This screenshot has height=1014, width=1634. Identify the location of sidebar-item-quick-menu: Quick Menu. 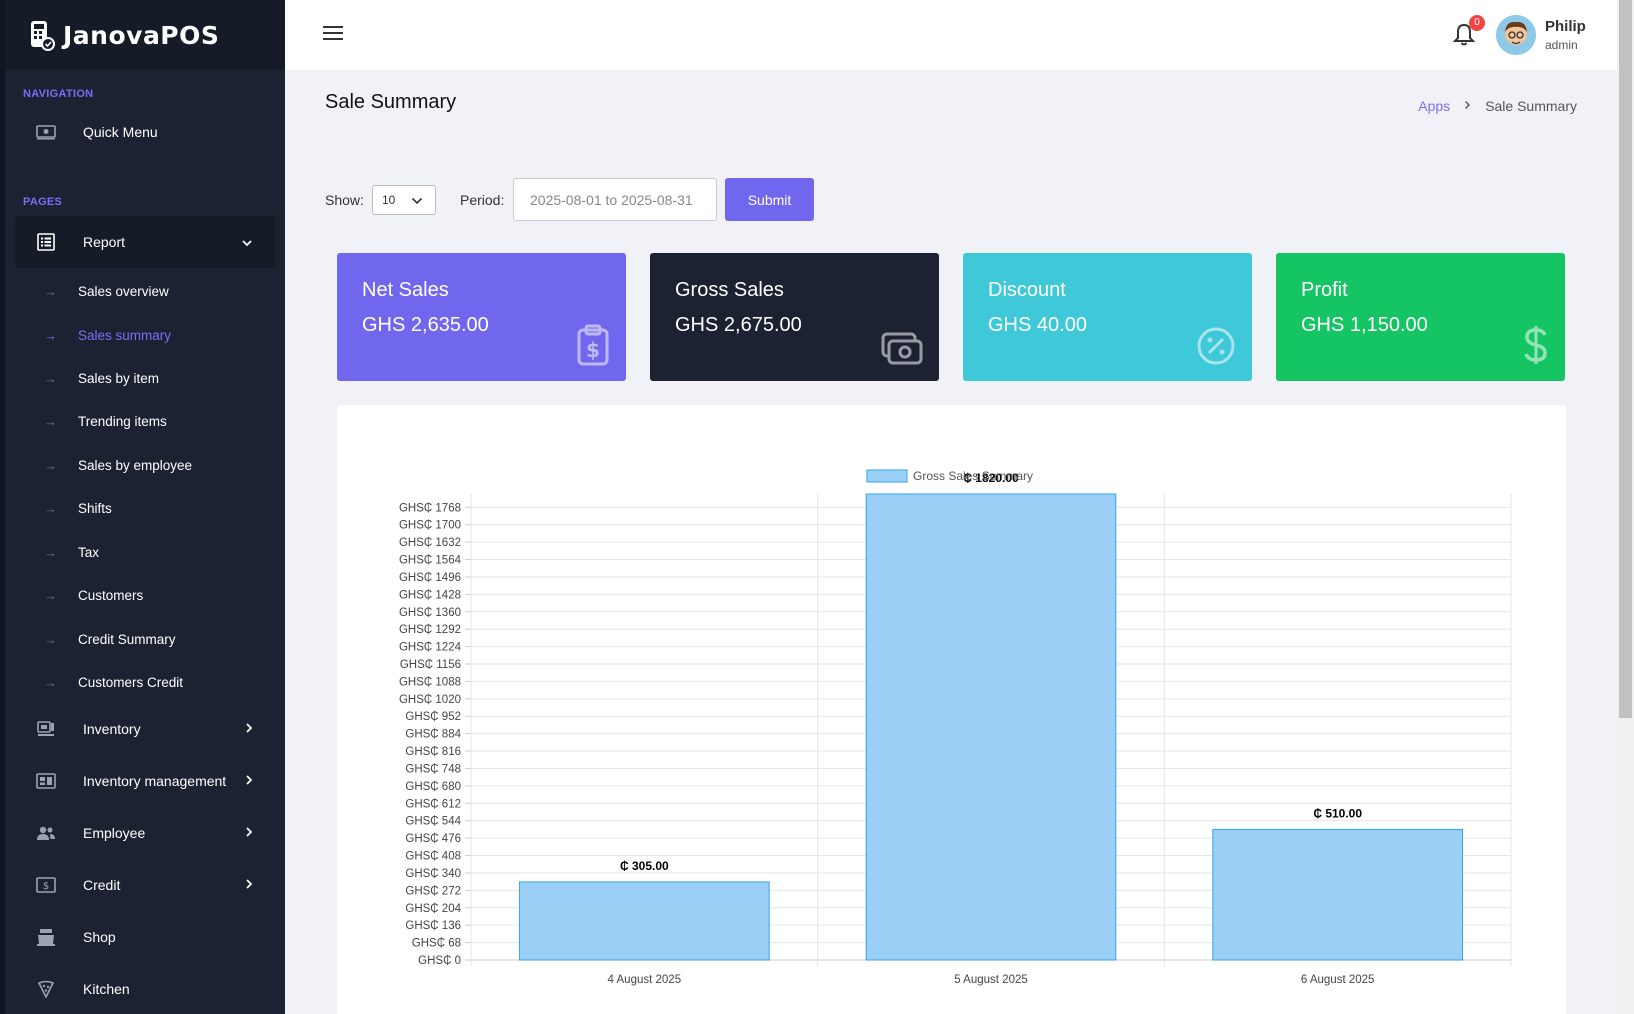
(145, 132).